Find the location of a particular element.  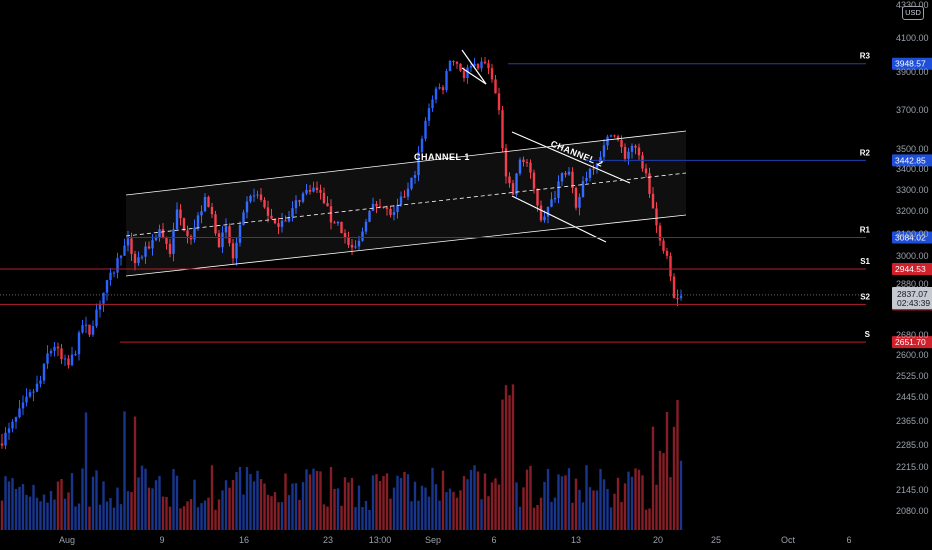

x-tick-label: Oct is located at coordinates (788, 540).